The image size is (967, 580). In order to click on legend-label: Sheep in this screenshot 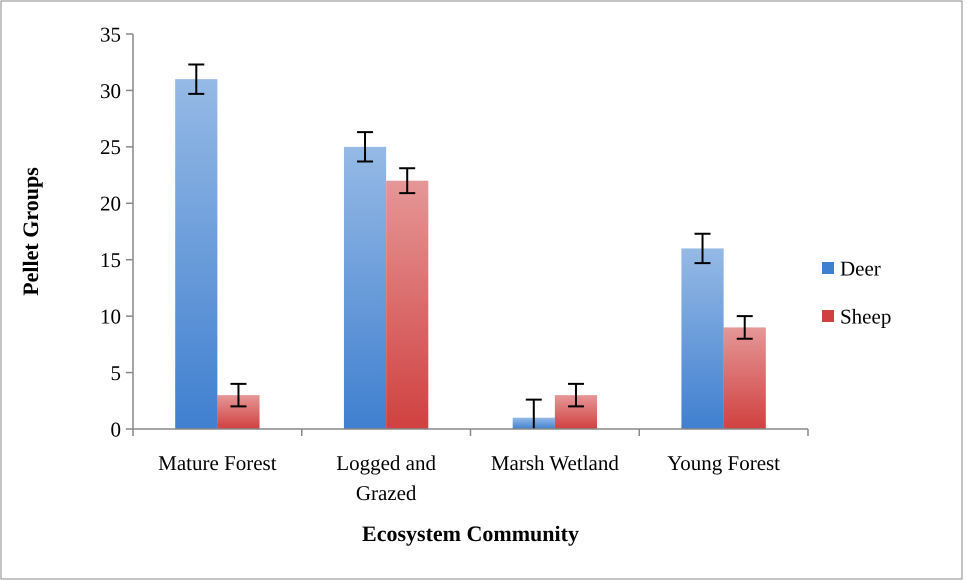, I will do `click(866, 316)`.